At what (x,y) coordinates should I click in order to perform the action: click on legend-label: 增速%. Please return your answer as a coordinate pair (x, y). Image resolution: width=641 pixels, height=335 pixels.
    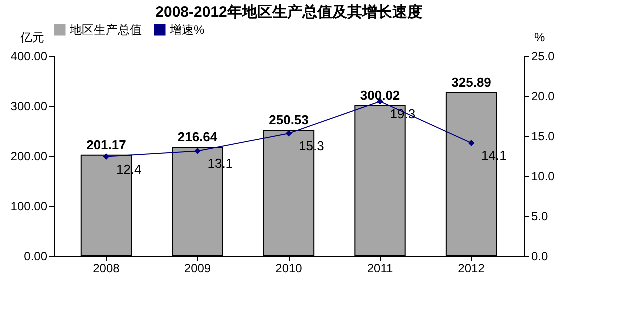
    Looking at the image, I should click on (187, 30).